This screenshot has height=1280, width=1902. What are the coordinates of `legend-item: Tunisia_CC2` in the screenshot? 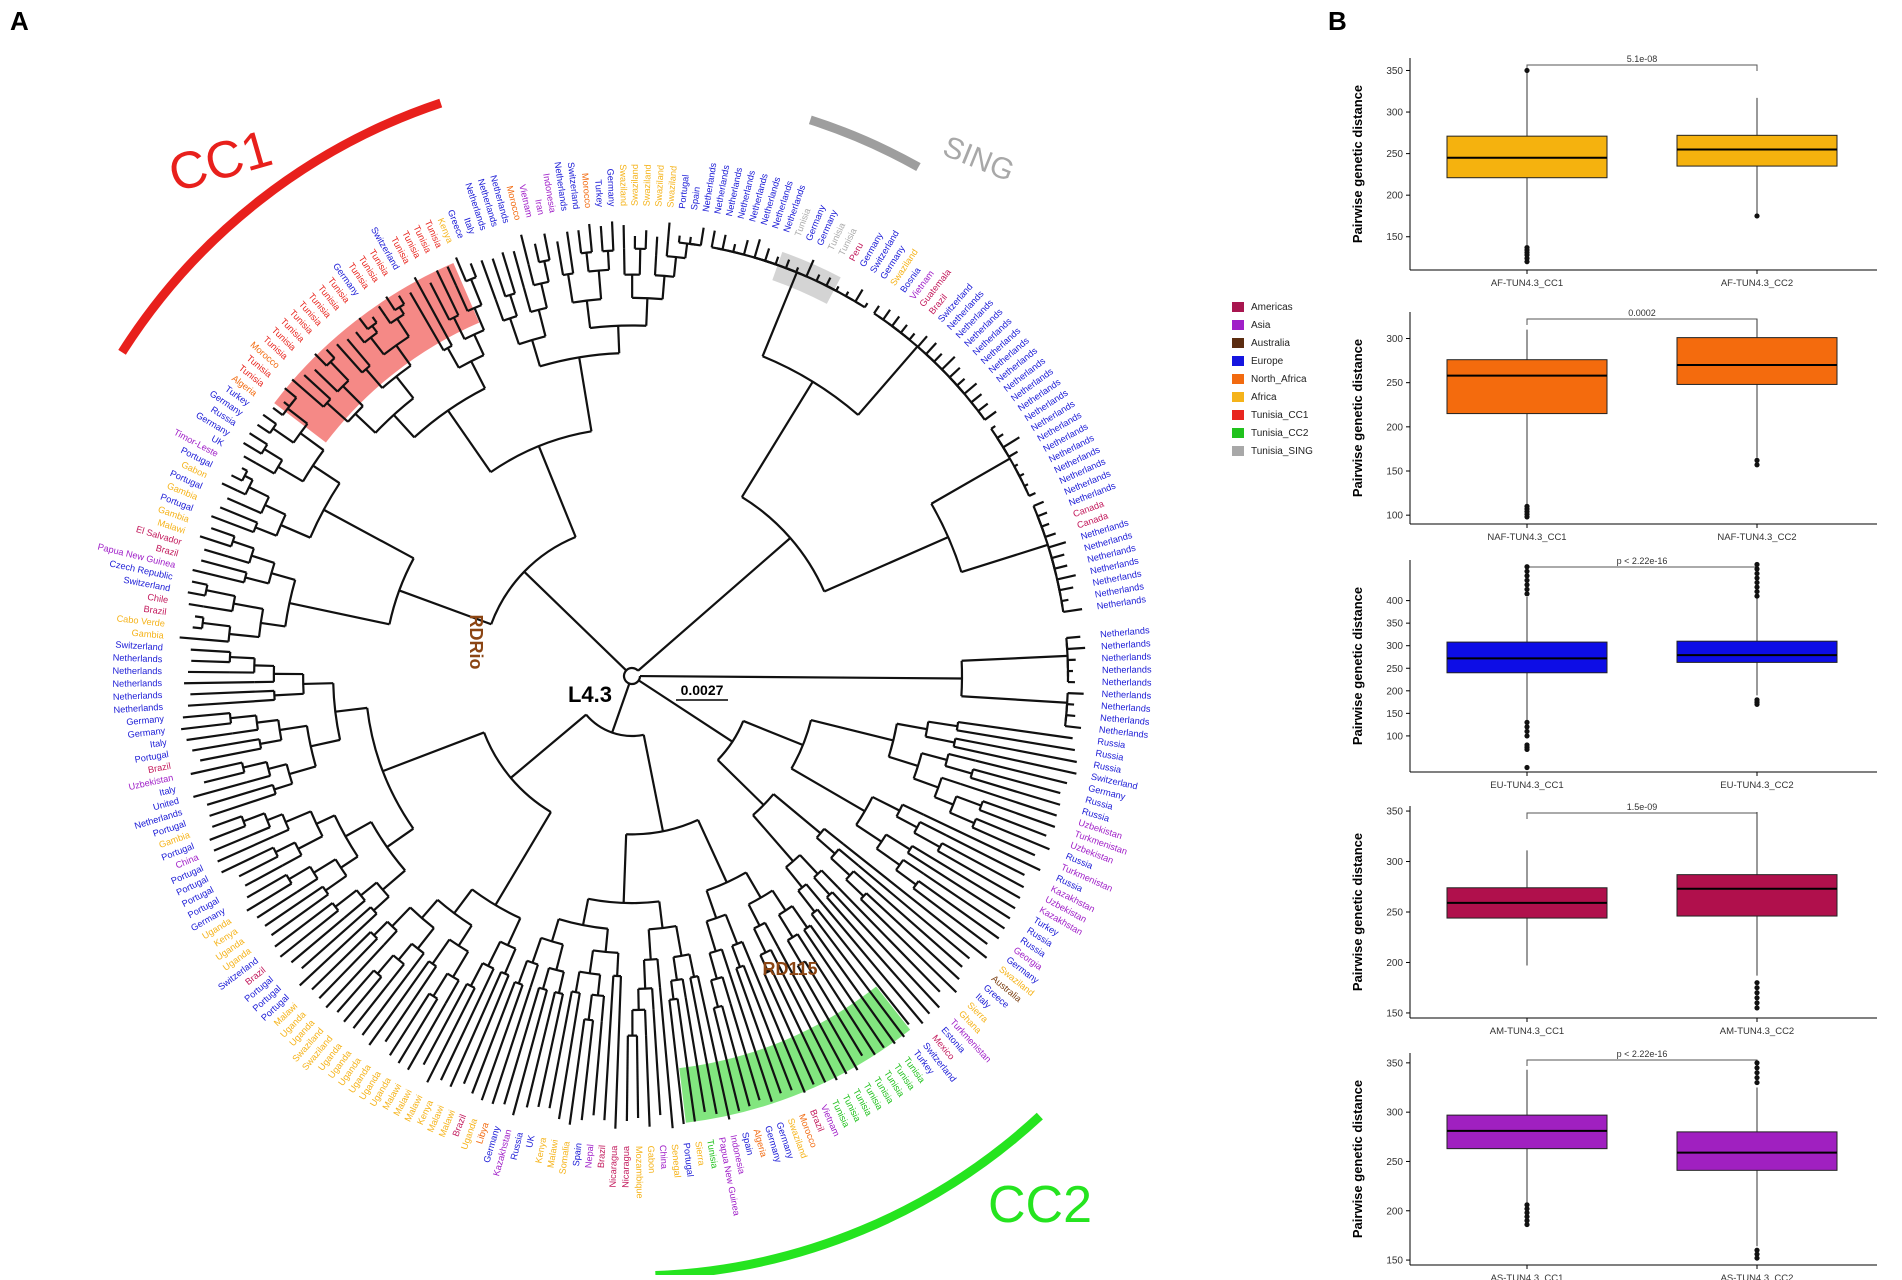 It's located at (1272, 433).